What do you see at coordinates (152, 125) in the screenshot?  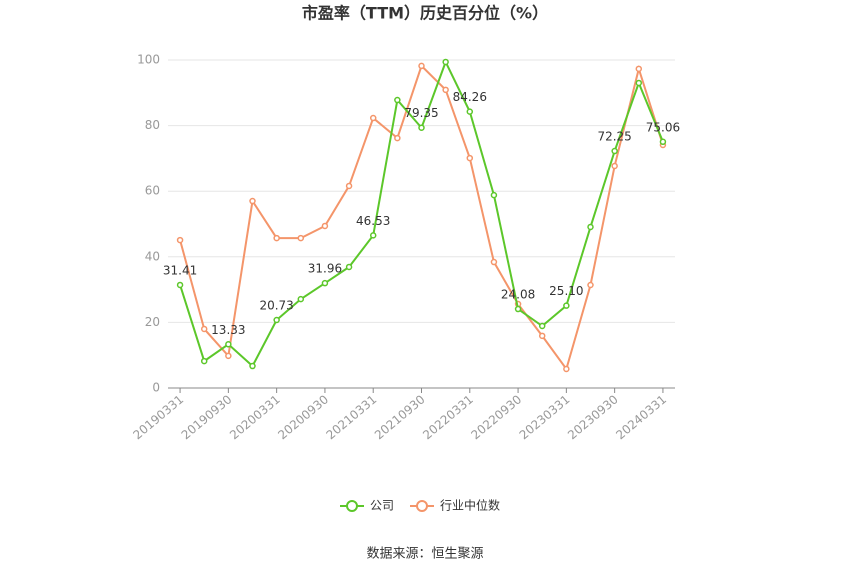 I see `y-tick-label: 80` at bounding box center [152, 125].